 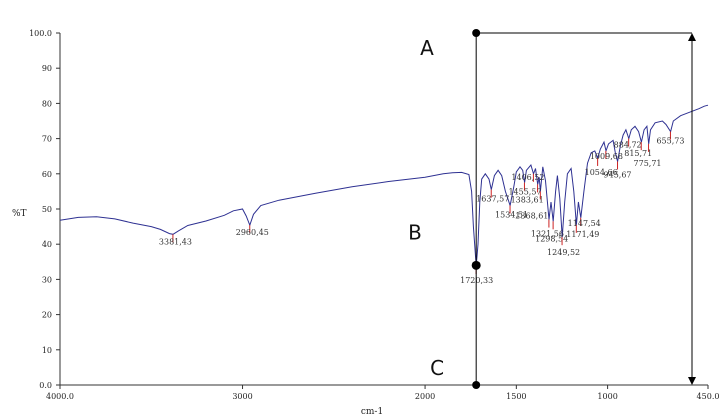 What do you see at coordinates (511, 214) in the screenshot?
I see `peak-label: 1534,51` at bounding box center [511, 214].